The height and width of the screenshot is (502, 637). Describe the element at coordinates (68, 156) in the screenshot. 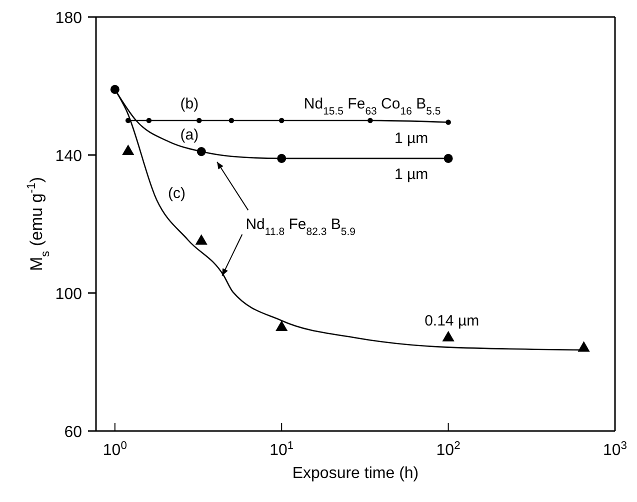

I see `y-tick-label: 140` at that location.